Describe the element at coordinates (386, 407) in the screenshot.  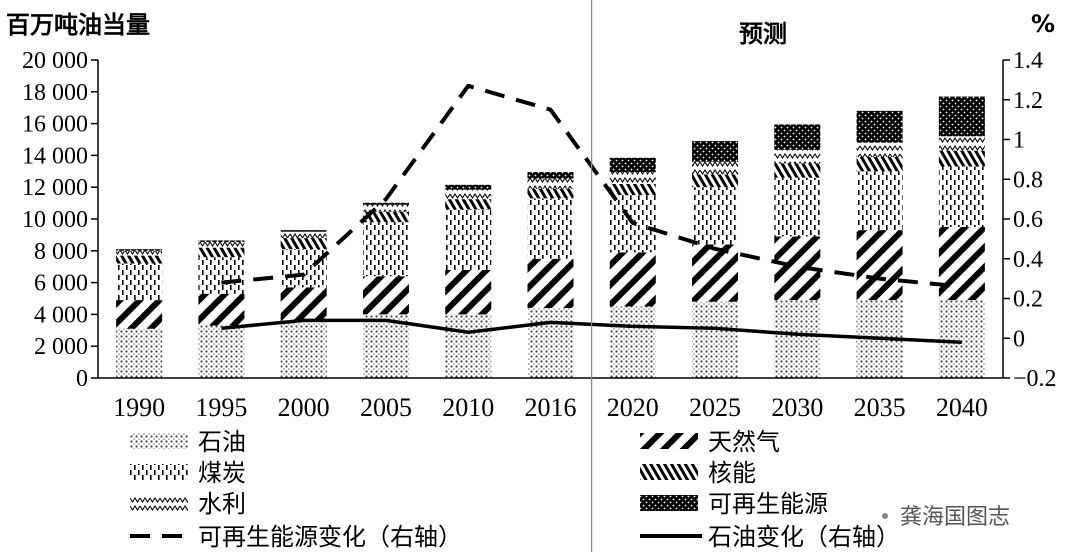
I see `x-tick-label-2005: 2005` at that location.